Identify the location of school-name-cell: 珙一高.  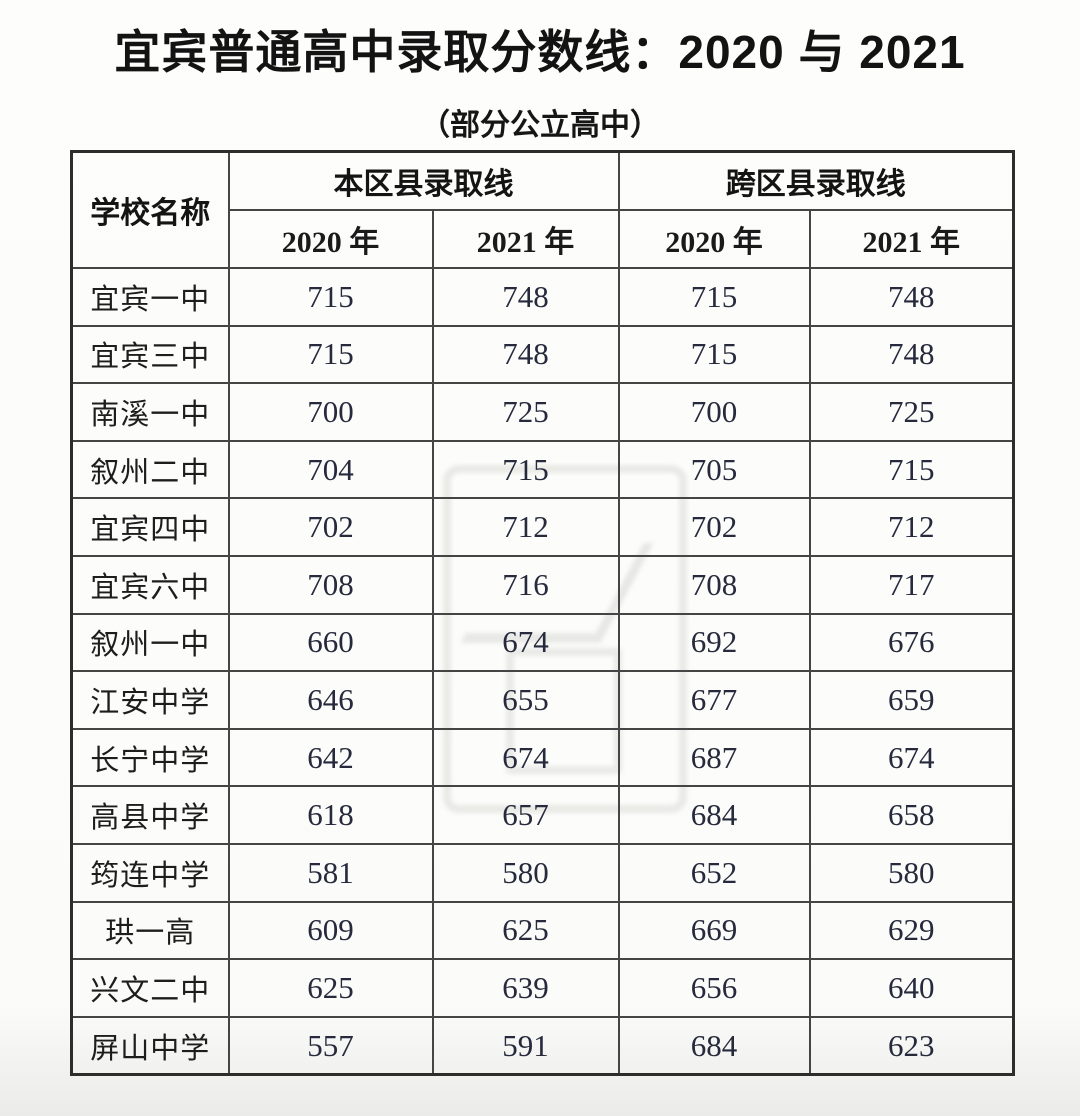
(150, 930).